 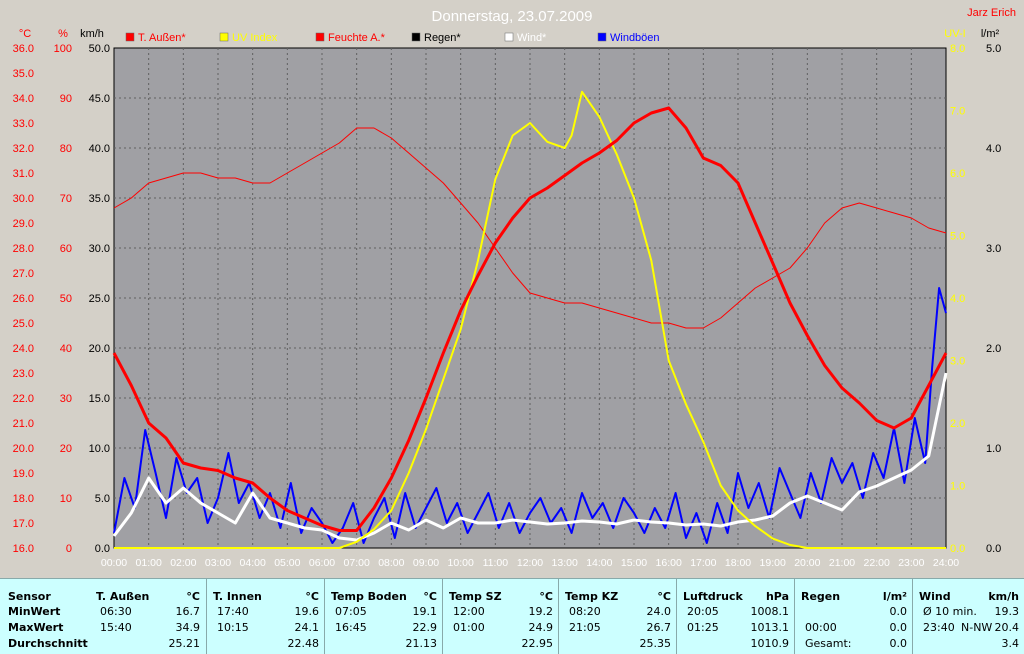 What do you see at coordinates (496, 563) in the screenshot?
I see `x-tick: 11:00` at bounding box center [496, 563].